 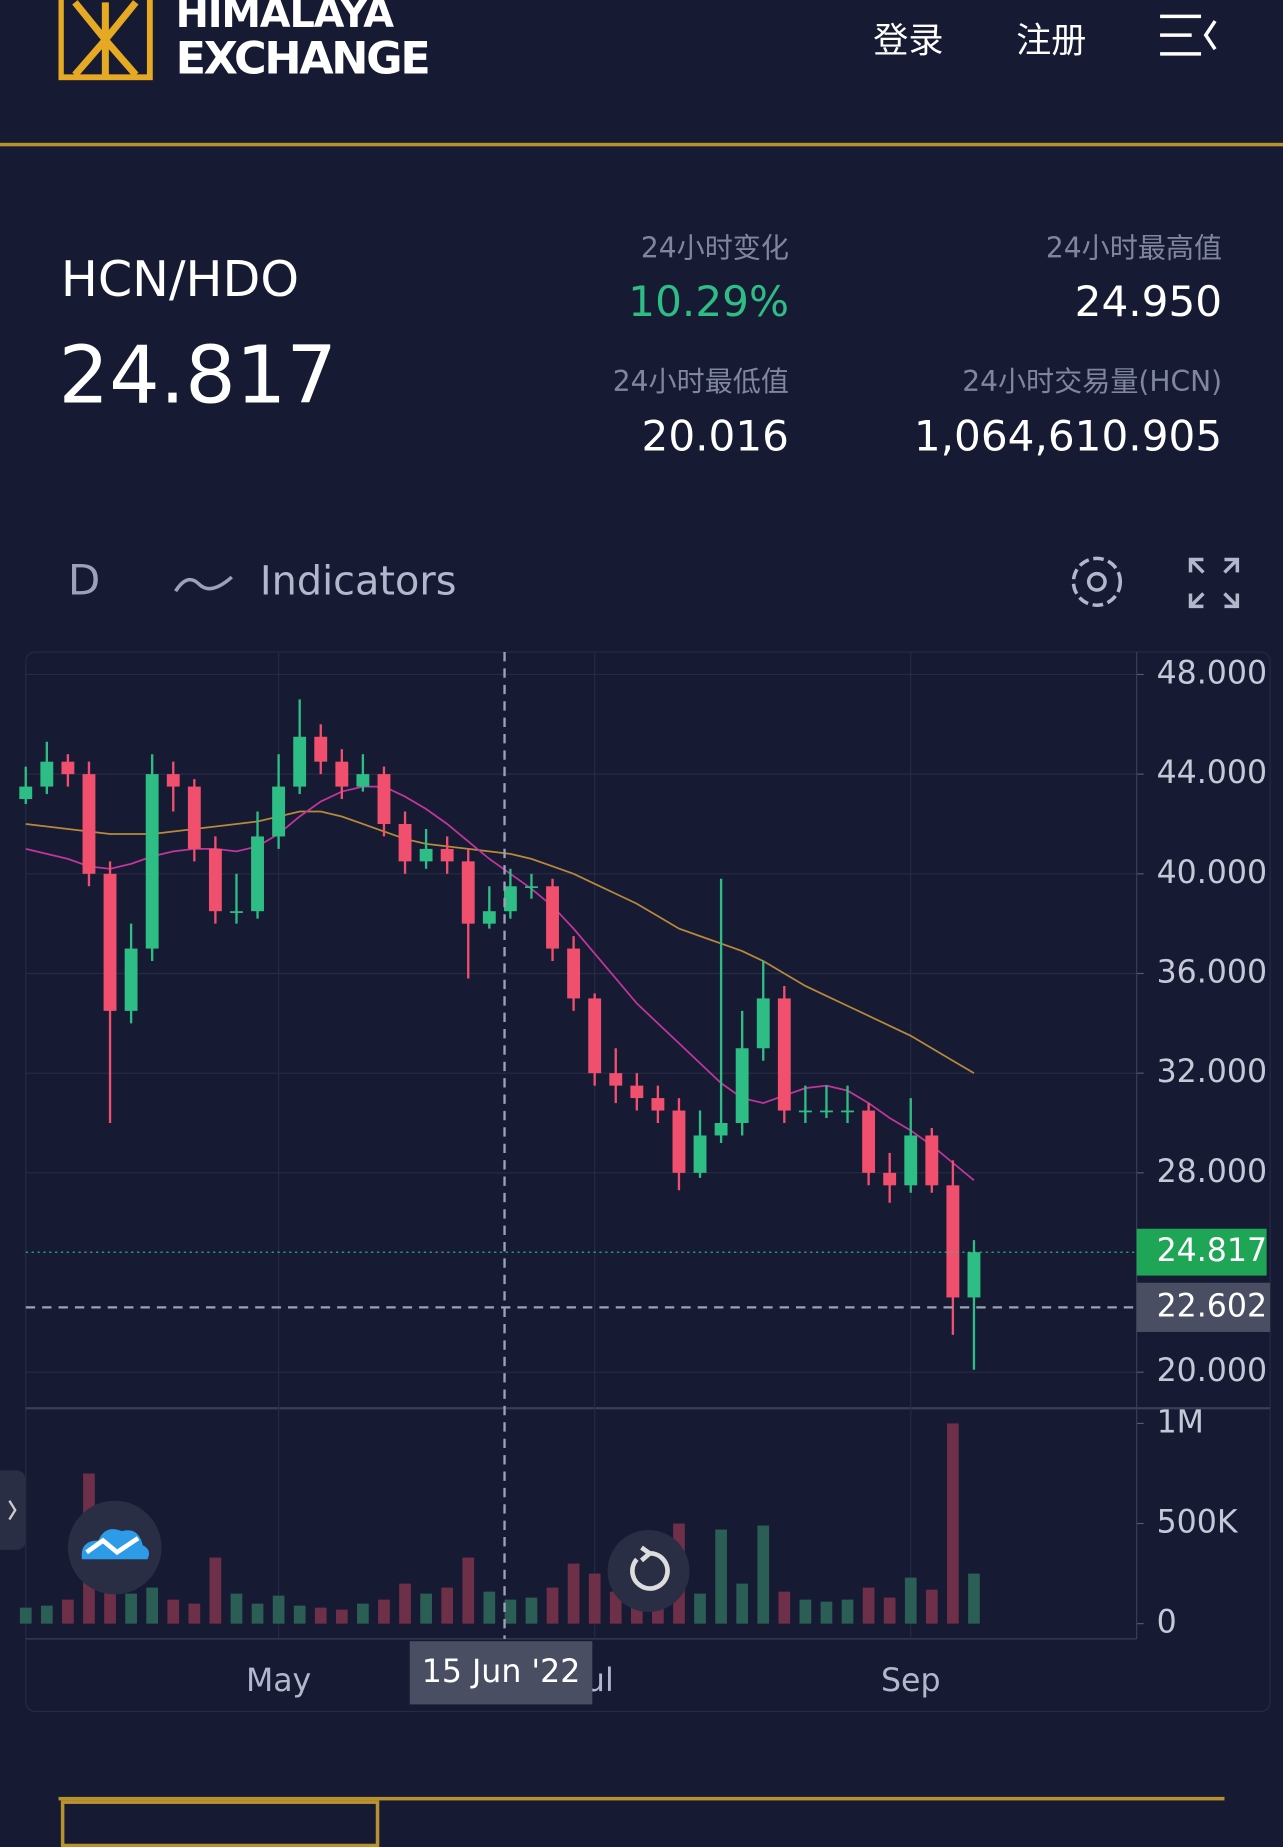 I want to click on indicators-button: Indicators, so click(x=358, y=582).